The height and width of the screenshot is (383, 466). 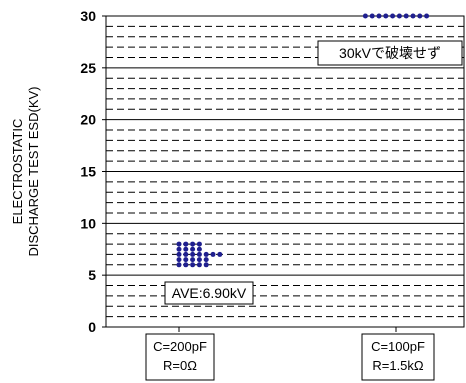 What do you see at coordinates (88, 68) in the screenshot?
I see `y-tick-label: 25` at bounding box center [88, 68].